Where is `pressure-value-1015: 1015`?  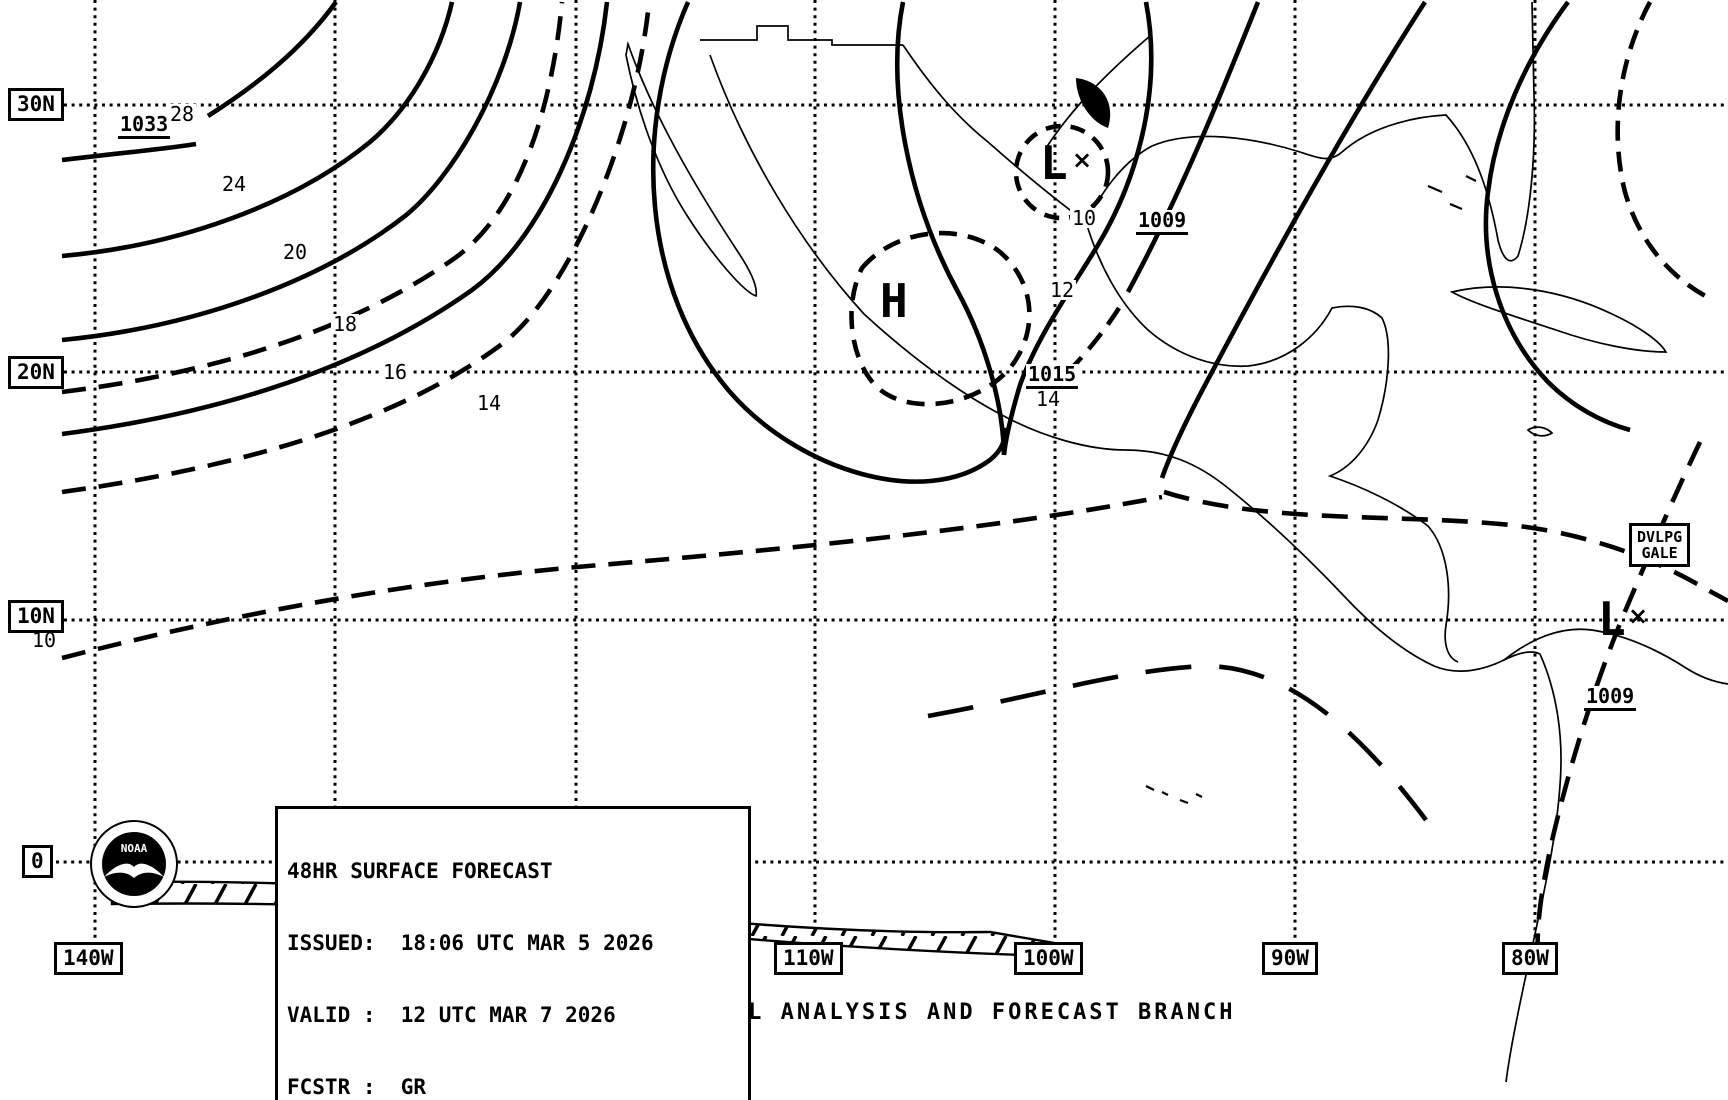 pressure-value-1015: 1015 is located at coordinates (1052, 376).